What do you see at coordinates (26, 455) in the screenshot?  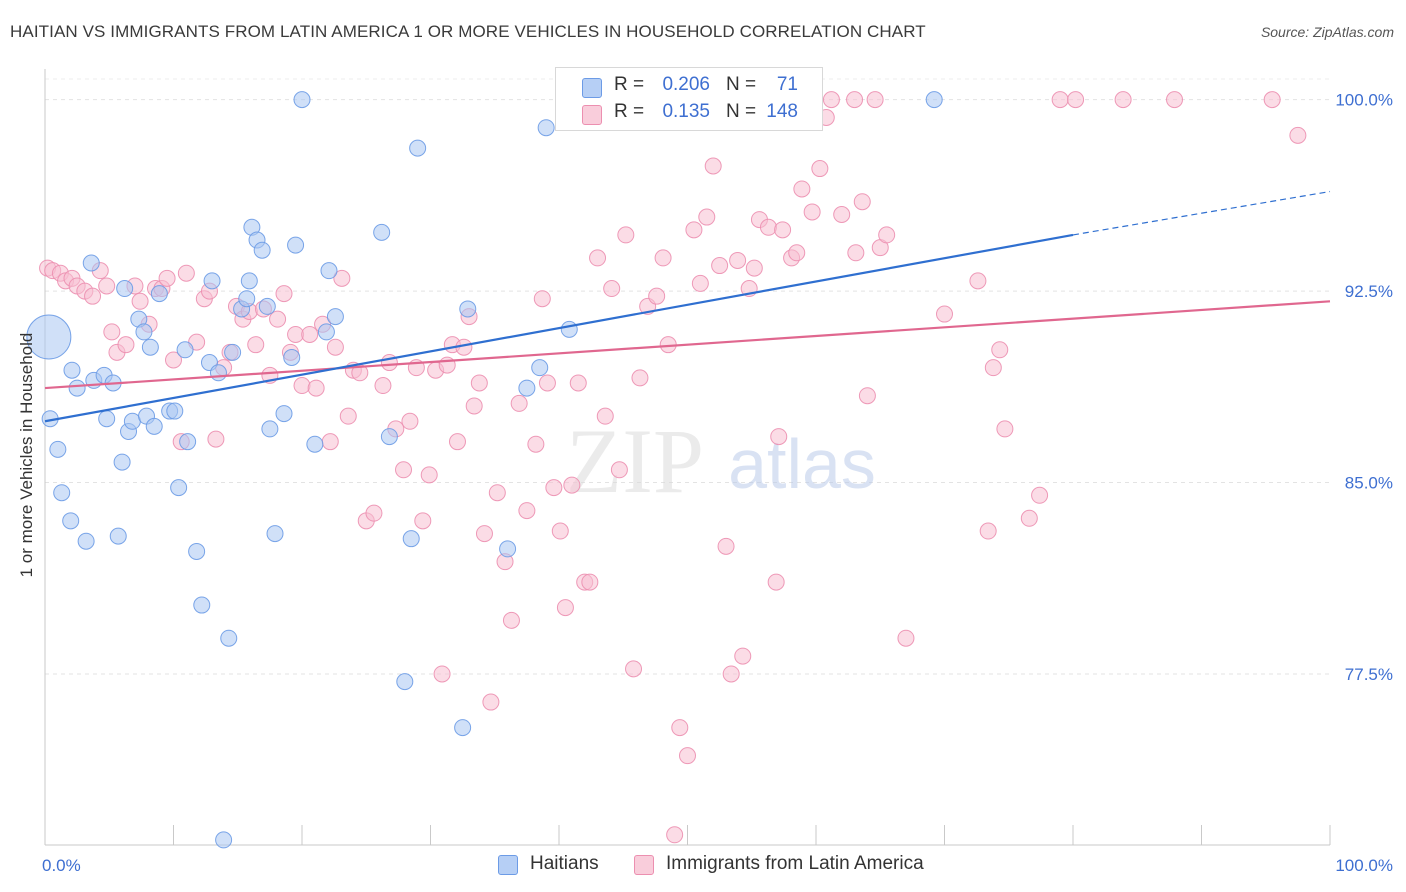 I see `y-axis-label: 1 or more Vehicles in Household` at bounding box center [26, 455].